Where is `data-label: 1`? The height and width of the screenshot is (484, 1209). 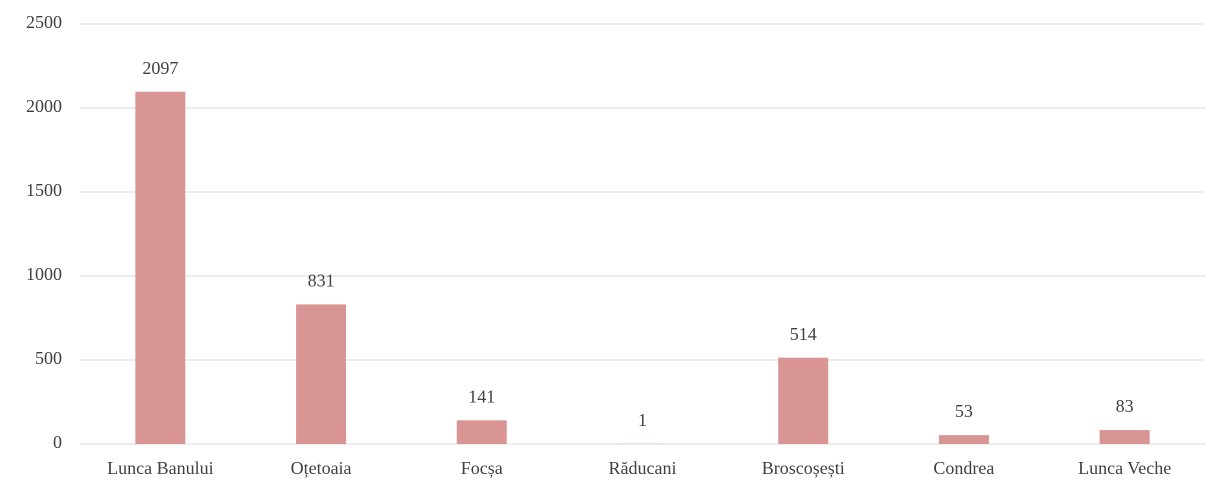
data-label: 1 is located at coordinates (642, 420).